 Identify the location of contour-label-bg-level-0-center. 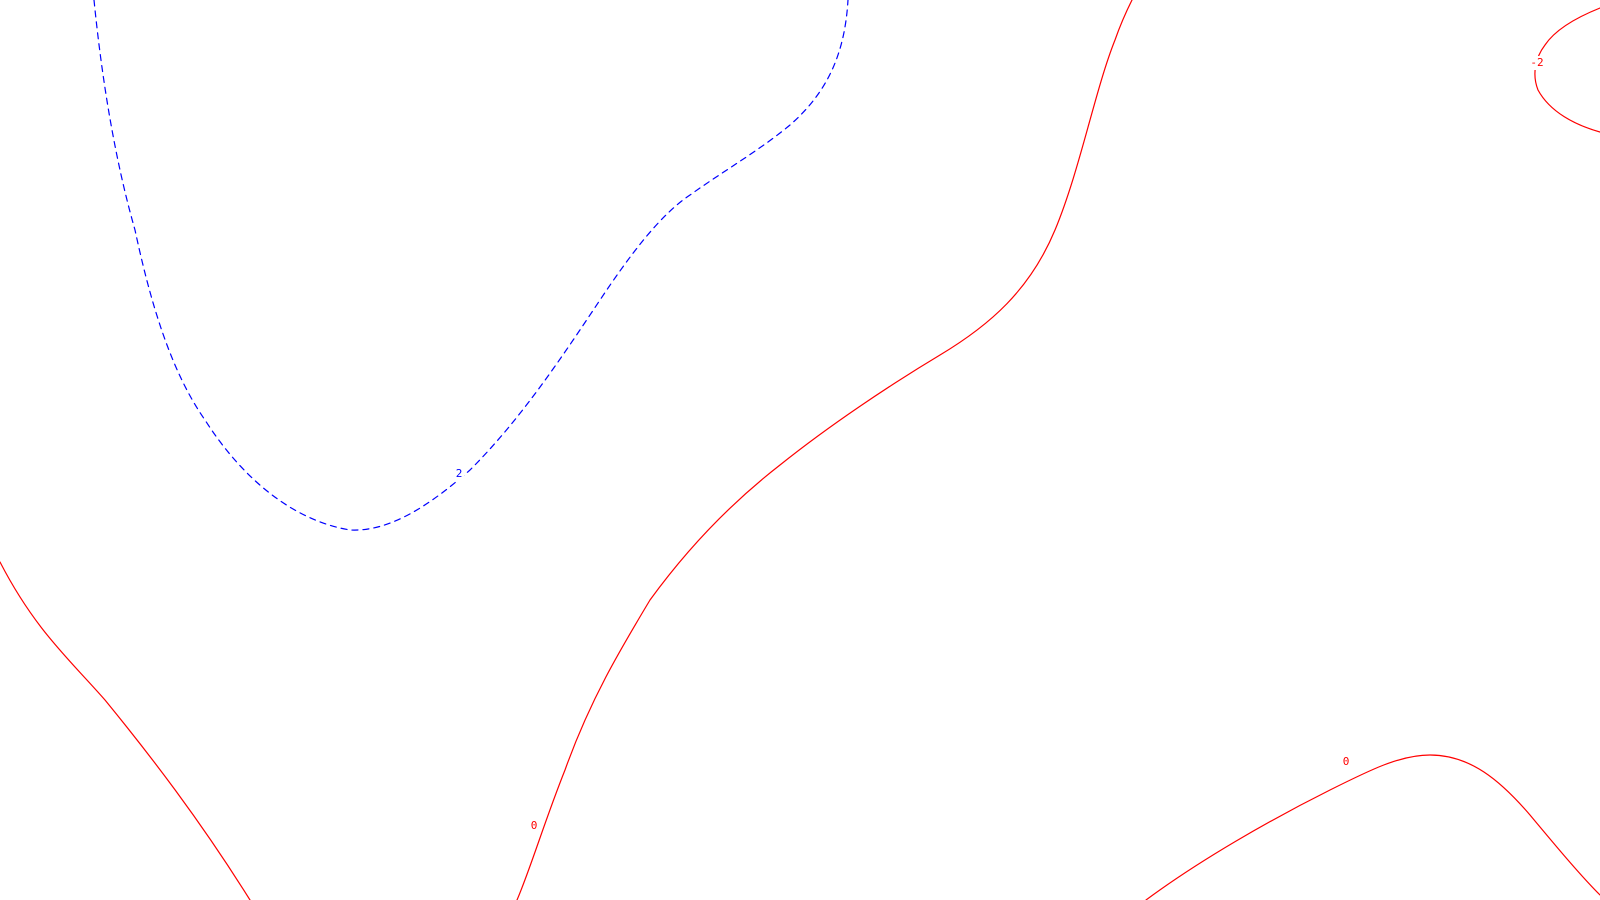
(534, 826).